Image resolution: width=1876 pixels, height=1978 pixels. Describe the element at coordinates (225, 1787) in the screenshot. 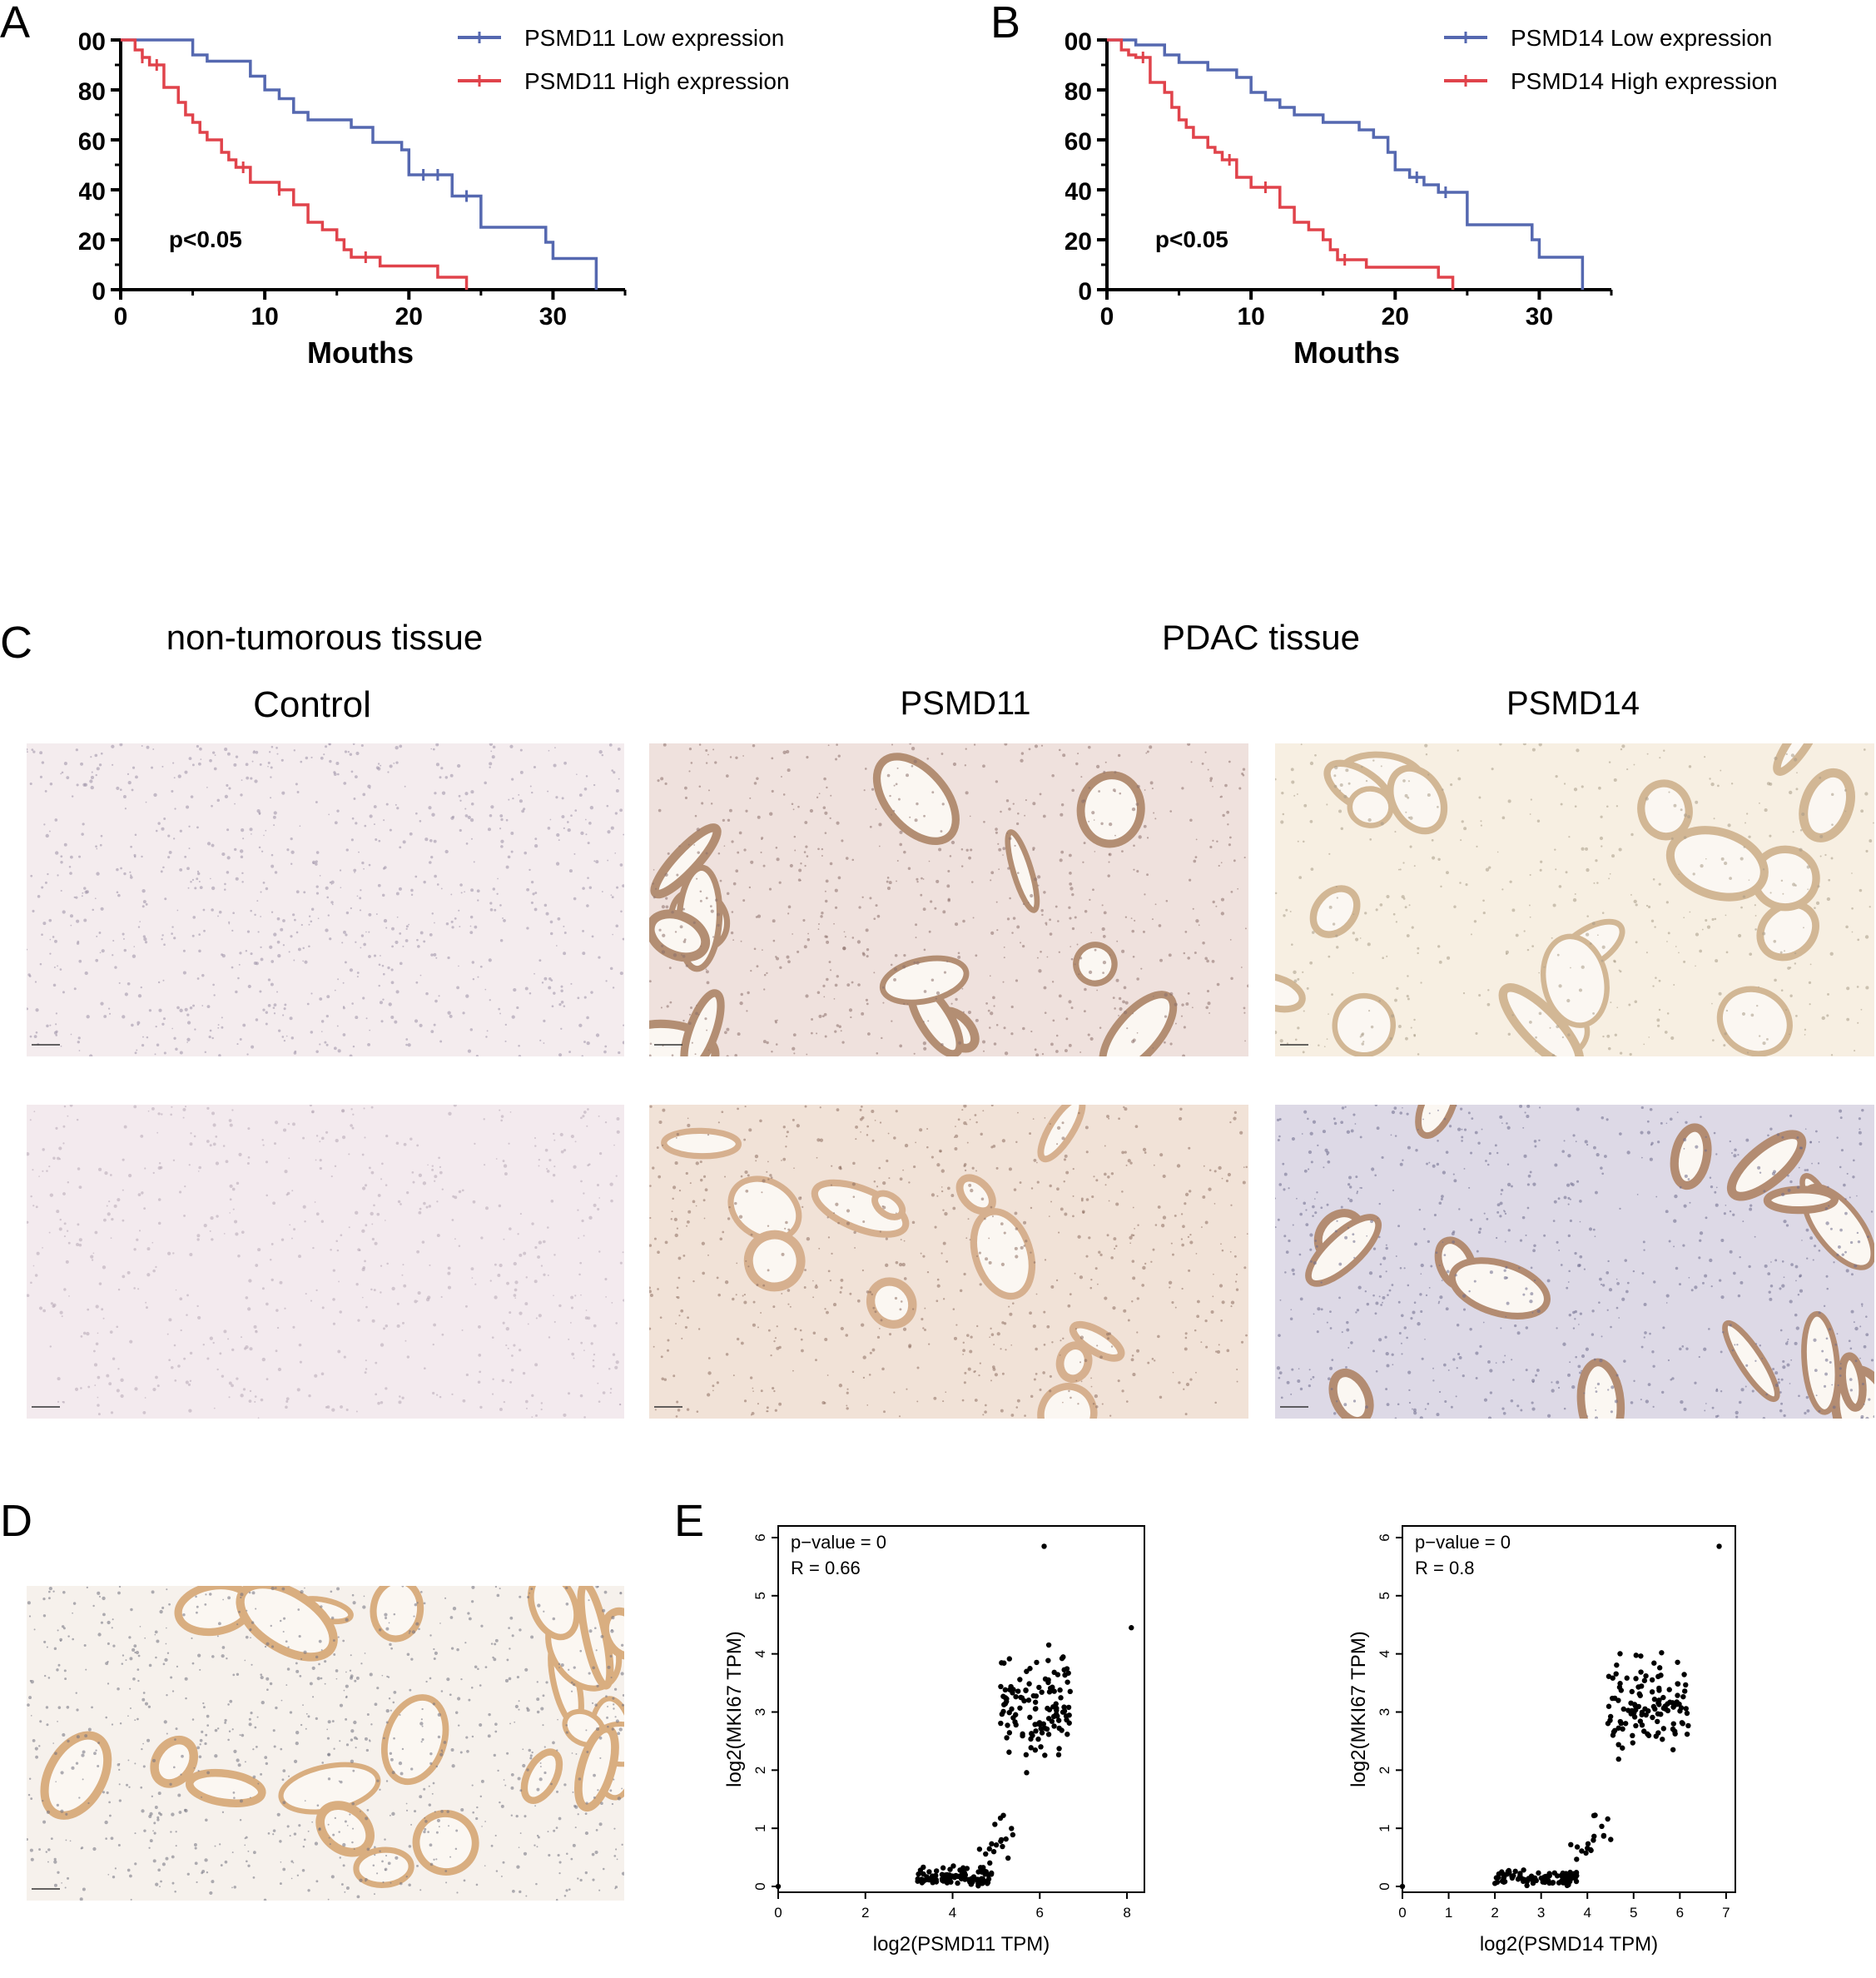

I see `gland-structure` at that location.